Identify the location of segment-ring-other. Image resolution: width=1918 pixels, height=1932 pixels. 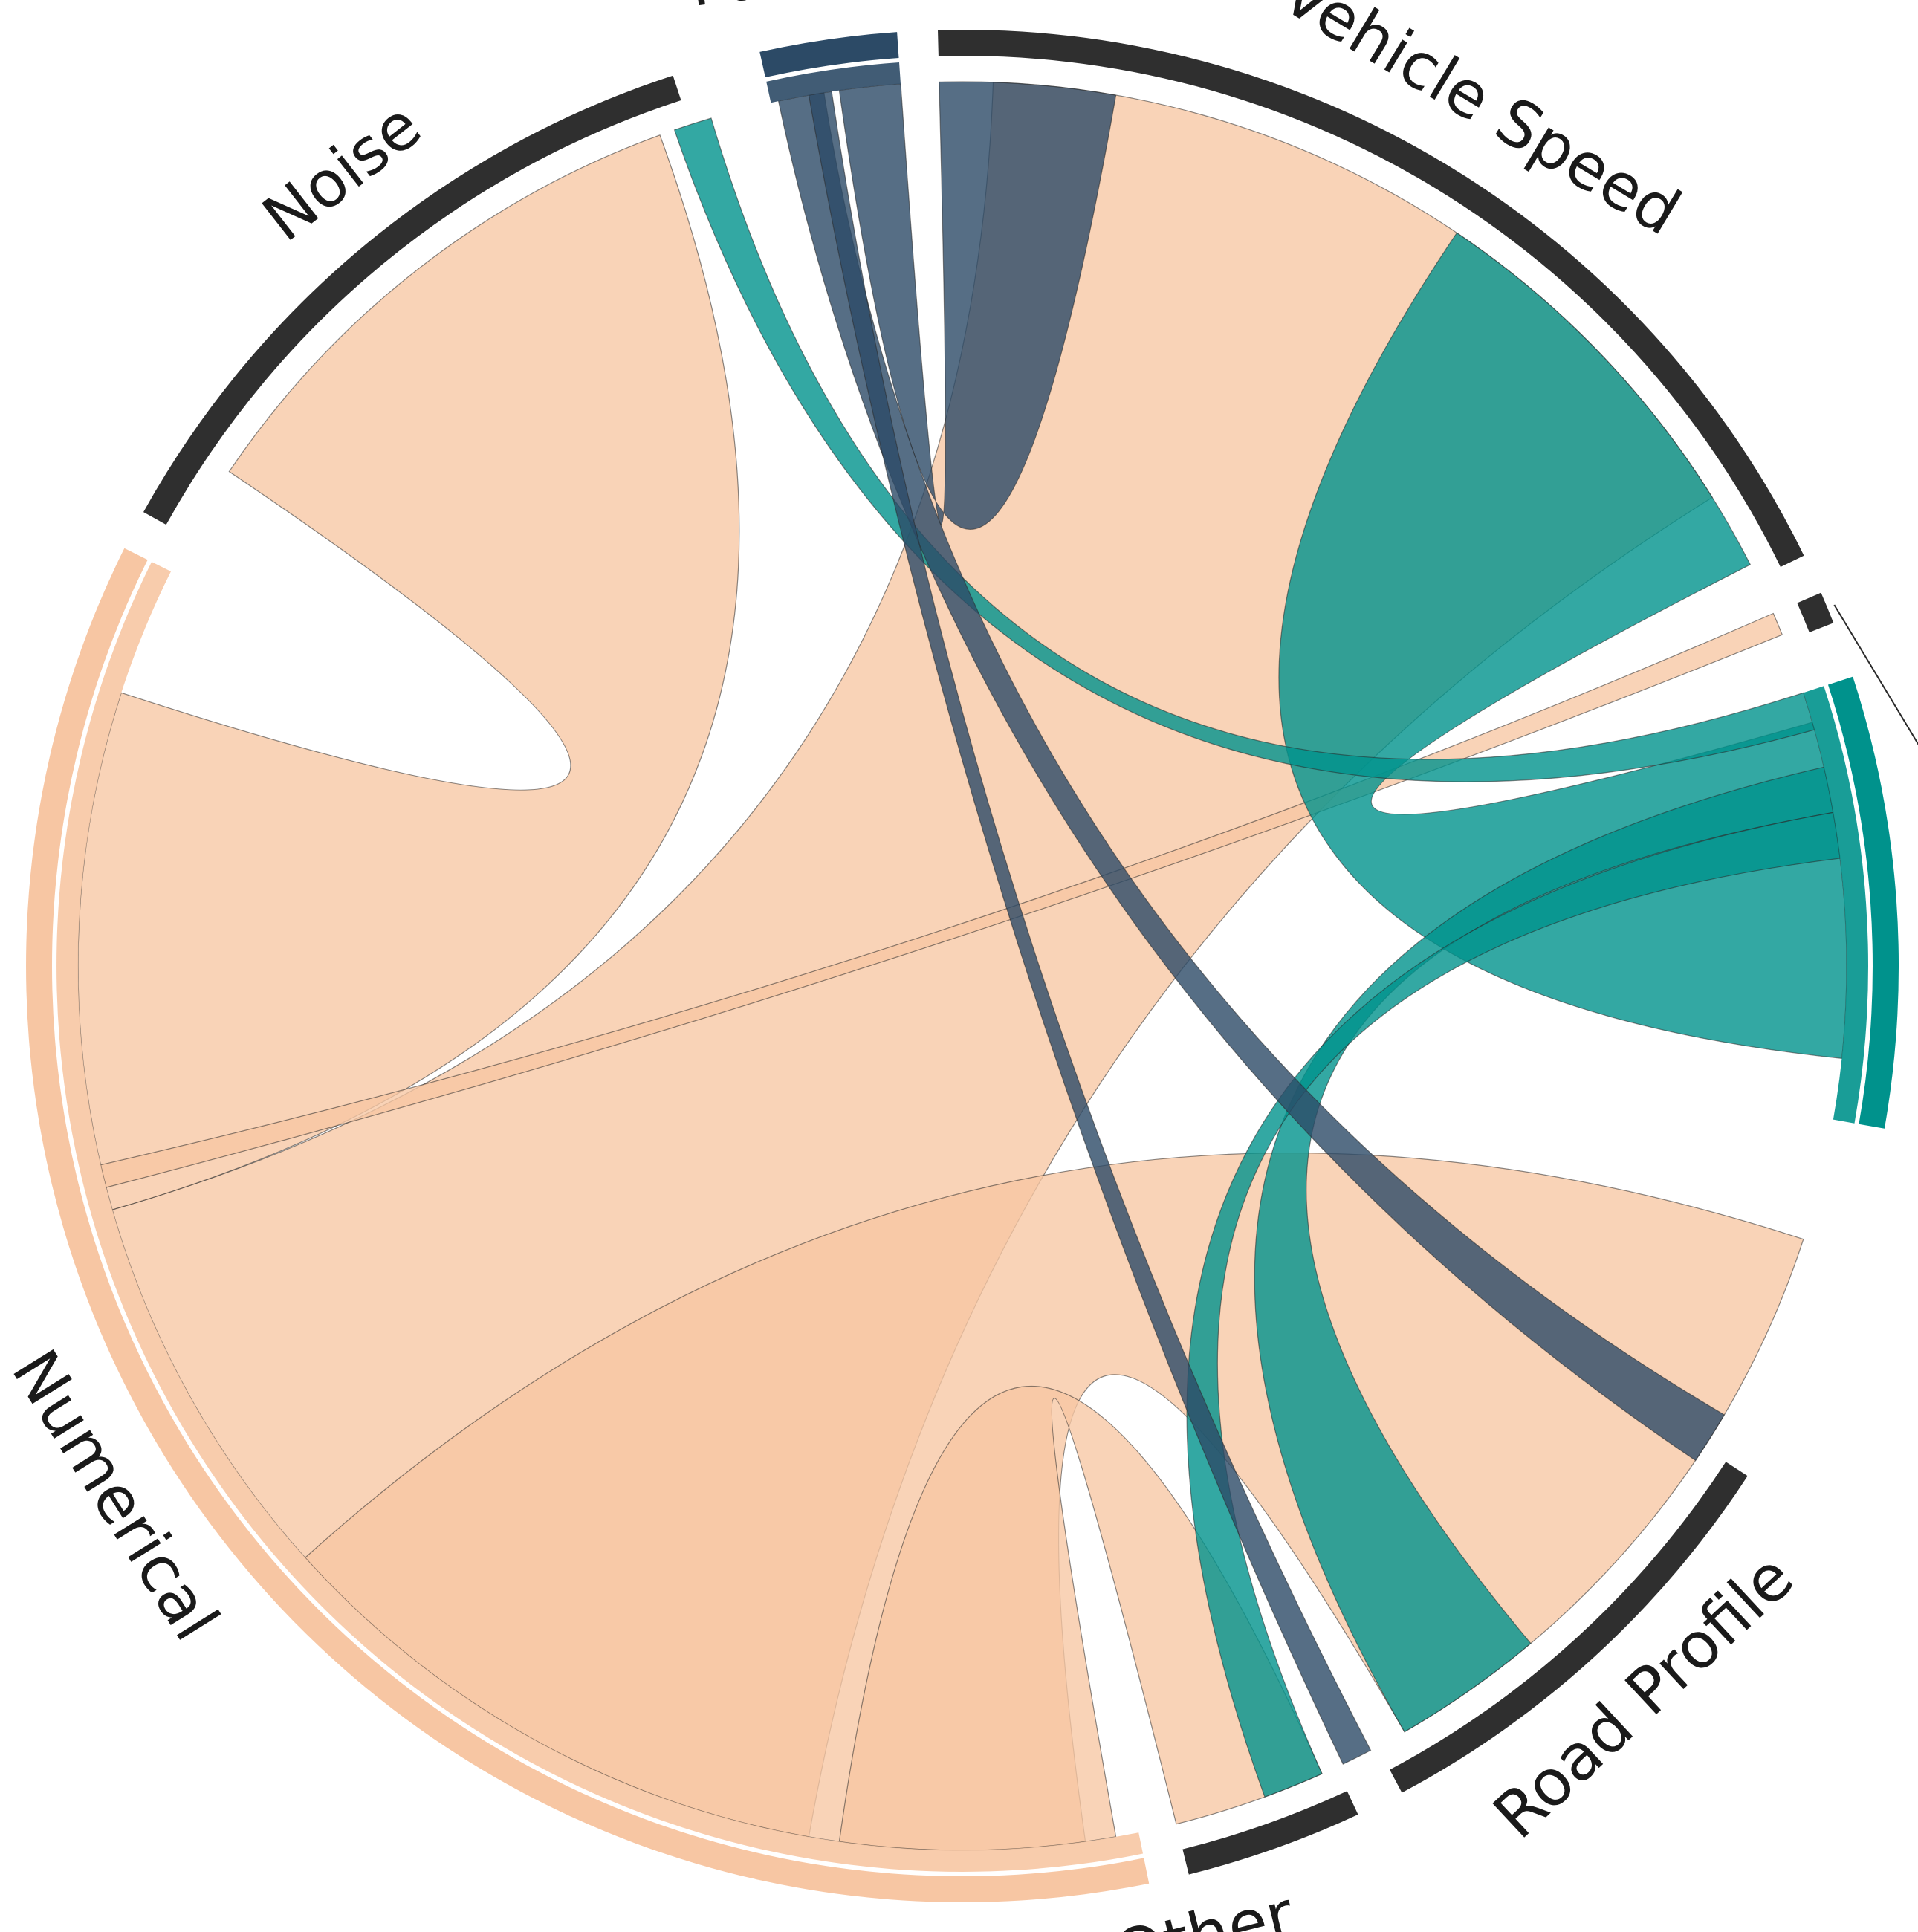
(1270, 1833).